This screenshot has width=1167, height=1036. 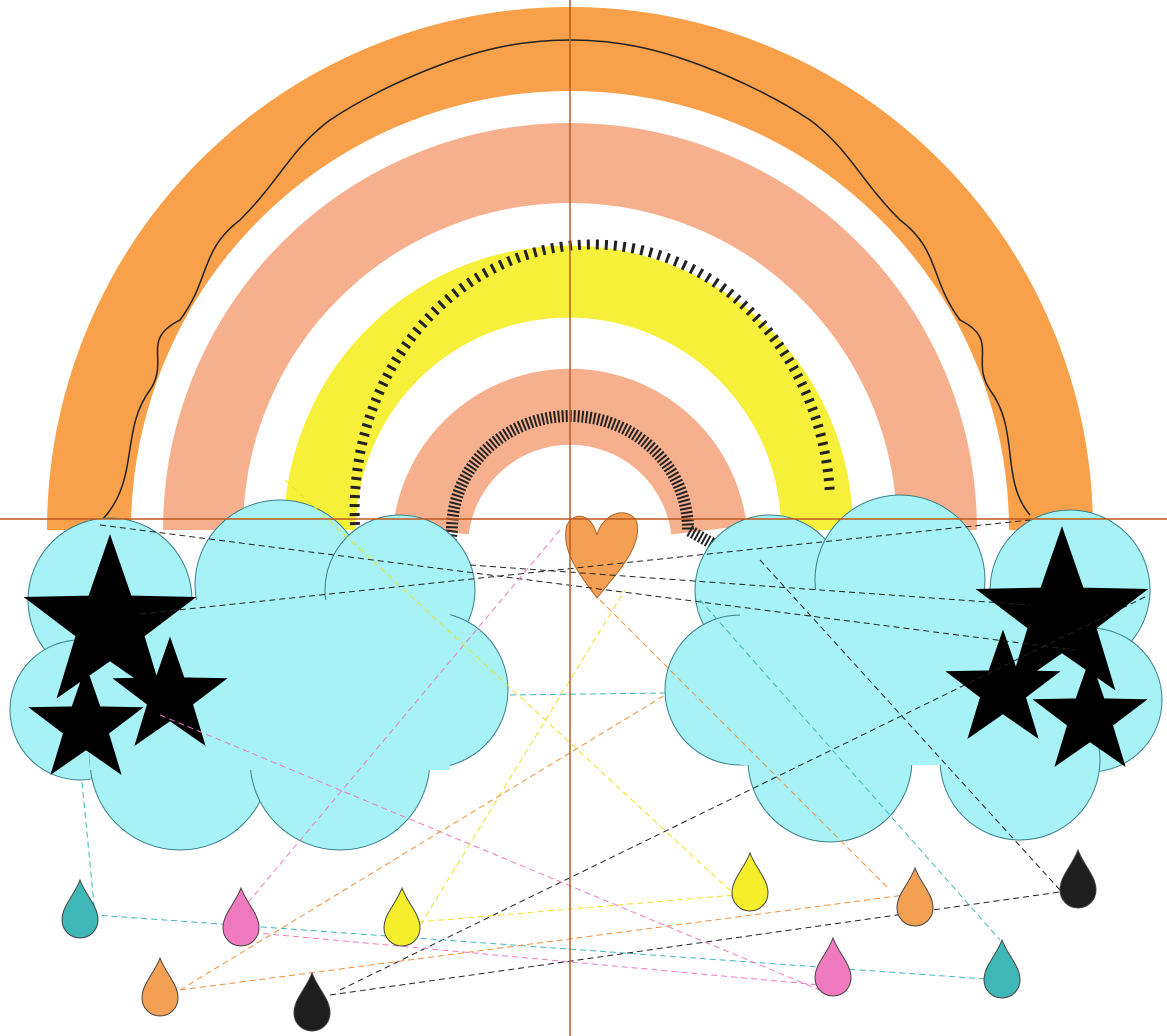 I want to click on arc-yellow, so click(x=568, y=388).